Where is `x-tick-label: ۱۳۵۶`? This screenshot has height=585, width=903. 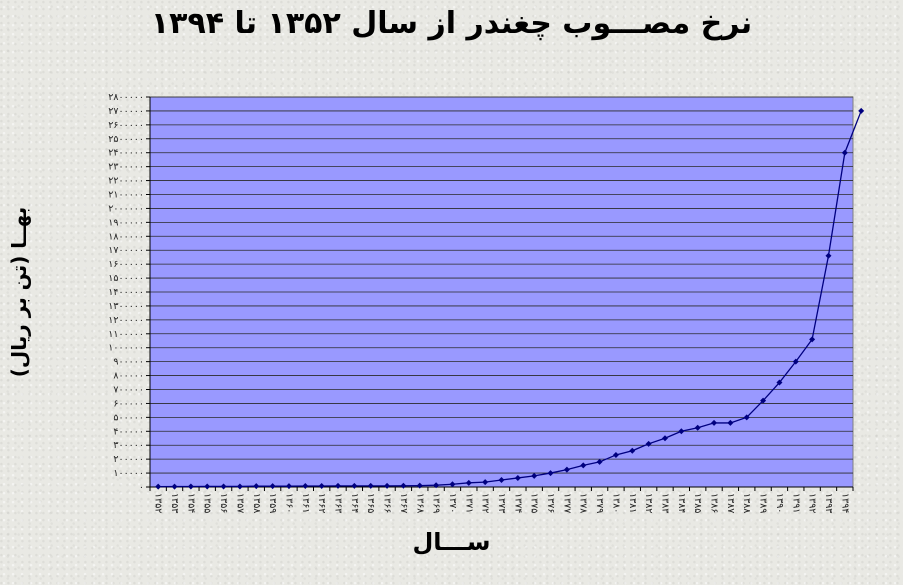
x-tick-label: ۱۳۵۶ is located at coordinates (223, 503).